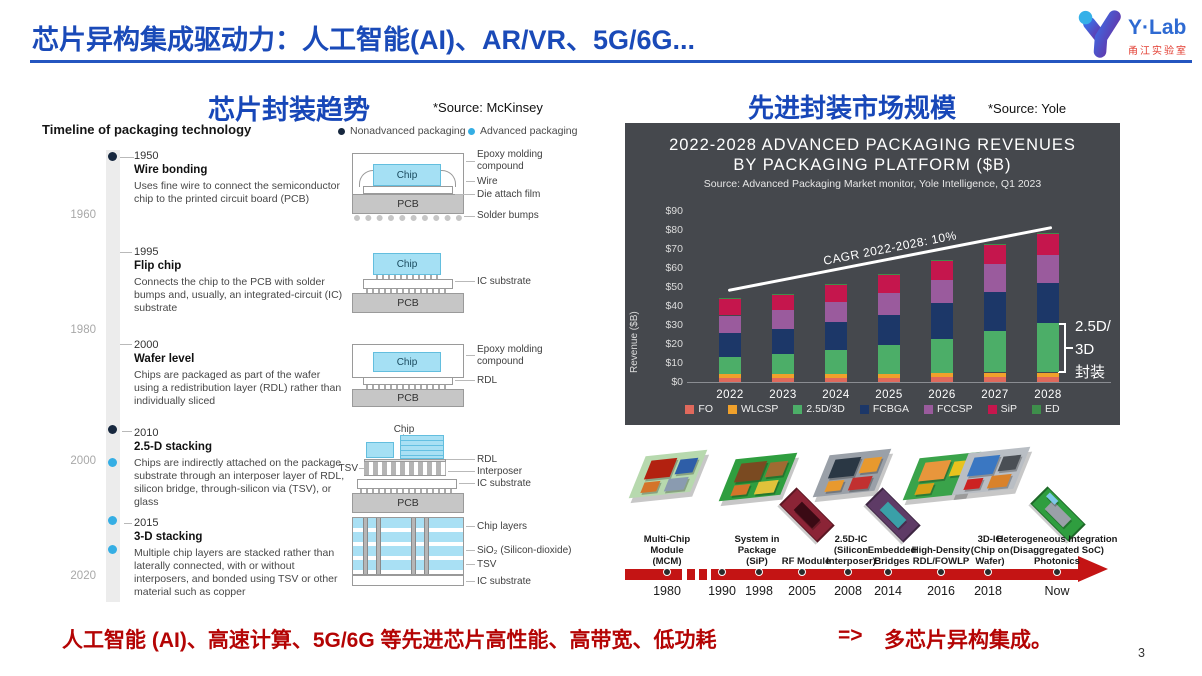 Image resolution: width=1202 pixels, height=676 pixels. What do you see at coordinates (836, 362) in the screenshot?
I see `bar-segment-2024-2.5D/3D` at bounding box center [836, 362].